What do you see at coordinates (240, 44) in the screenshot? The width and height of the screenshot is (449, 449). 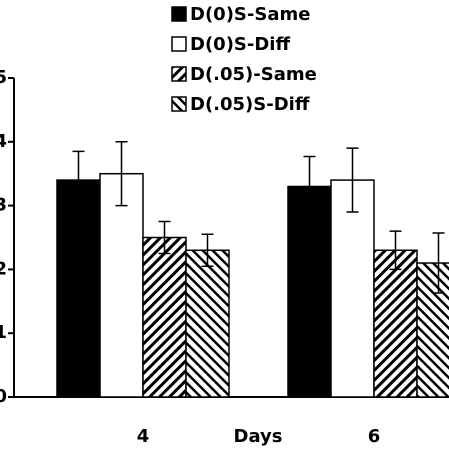 I see `legend-label: D(0)S-Diff` at bounding box center [240, 44].